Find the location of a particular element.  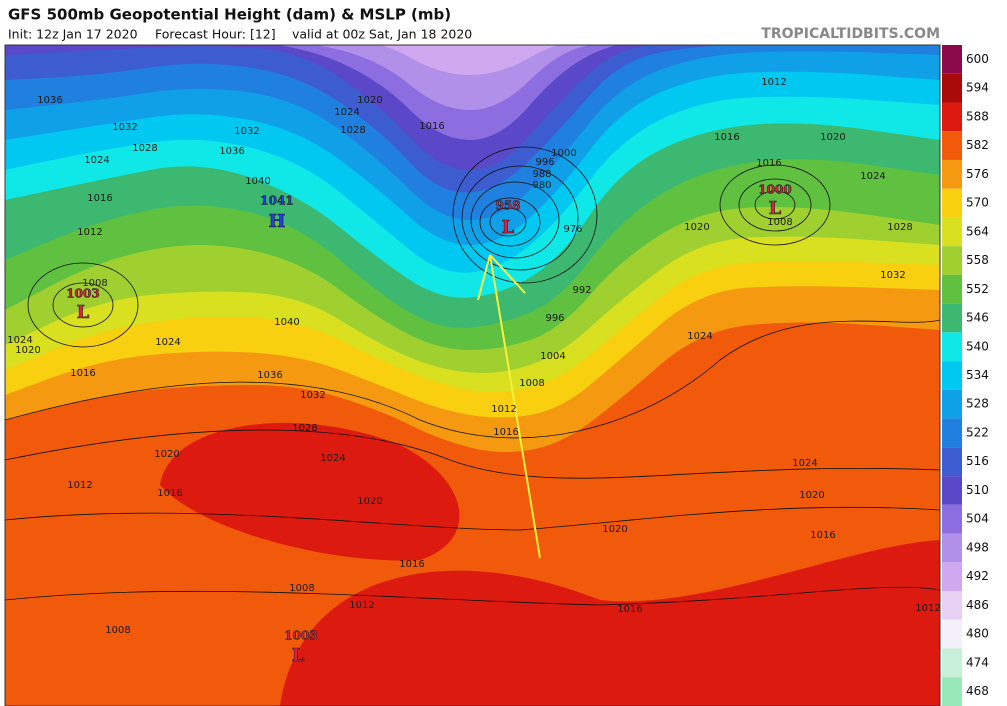

center-pressure: 958 is located at coordinates (507, 206).